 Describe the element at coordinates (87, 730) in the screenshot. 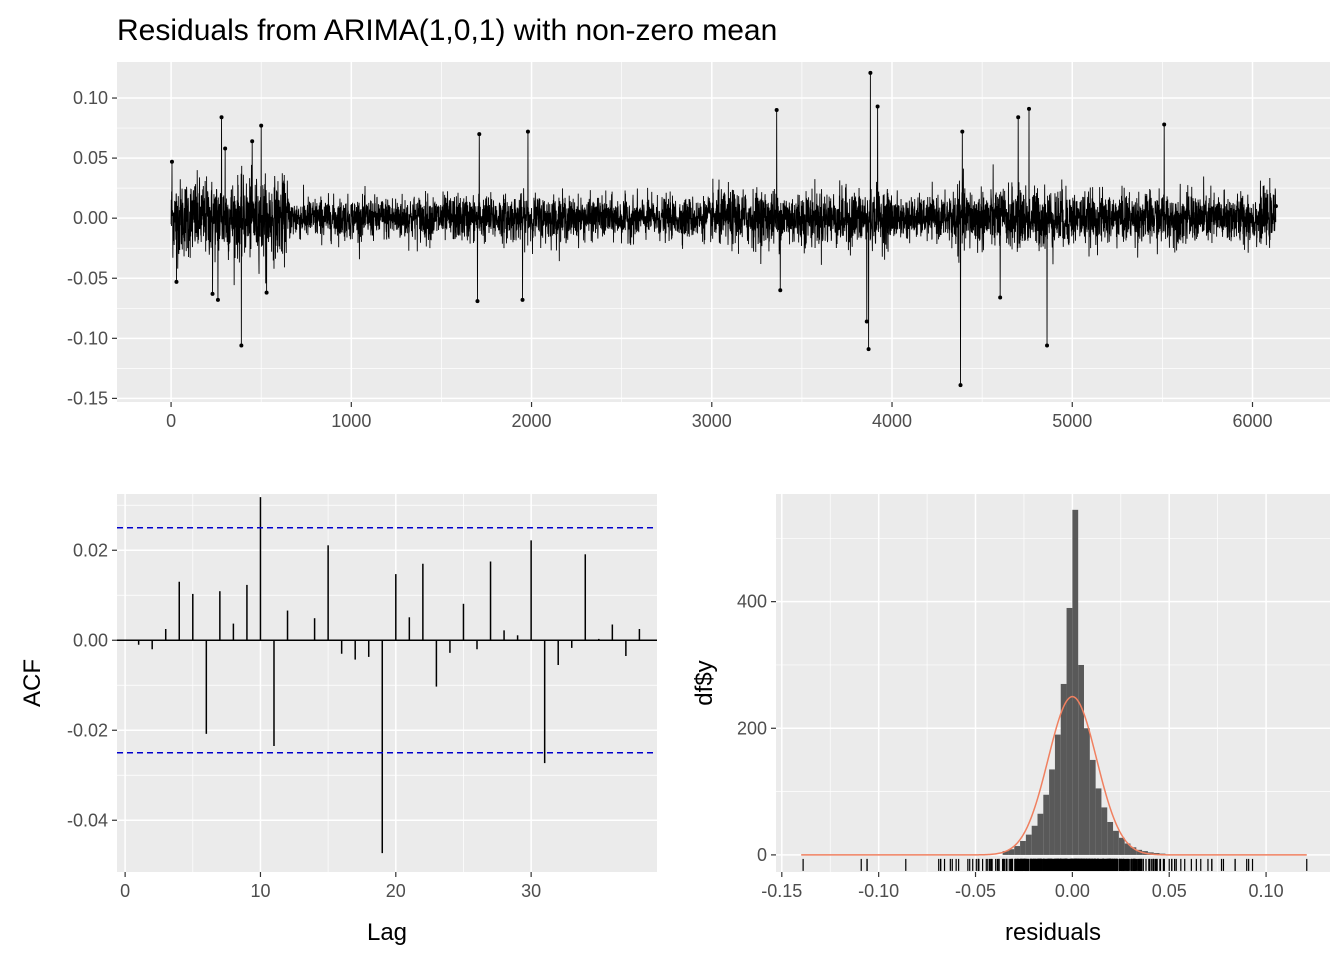

I see `y-tick-label: -0.02` at that location.